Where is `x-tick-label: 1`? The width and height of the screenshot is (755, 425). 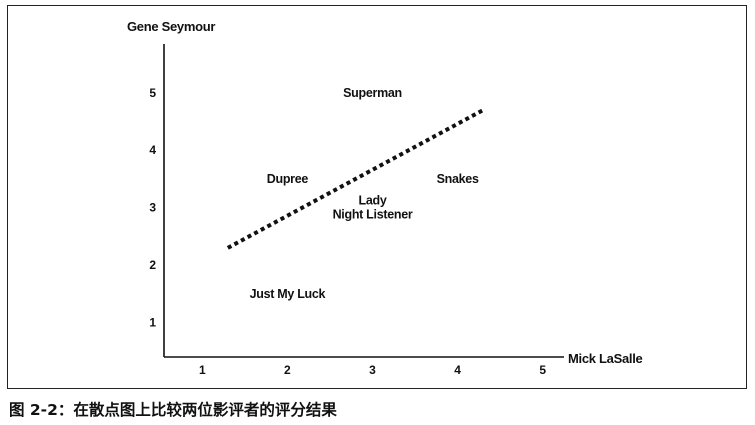 x-tick-label: 1 is located at coordinates (202, 370).